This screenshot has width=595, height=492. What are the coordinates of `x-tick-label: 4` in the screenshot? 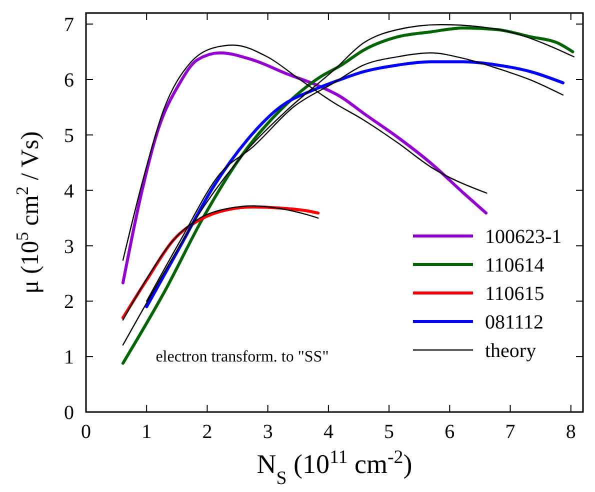 It's located at (328, 432).